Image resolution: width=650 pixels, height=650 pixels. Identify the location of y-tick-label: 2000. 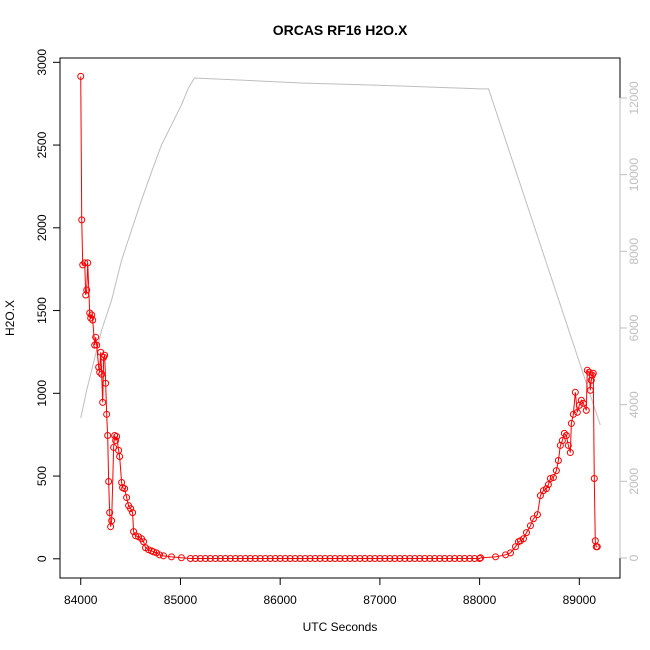
(42, 227).